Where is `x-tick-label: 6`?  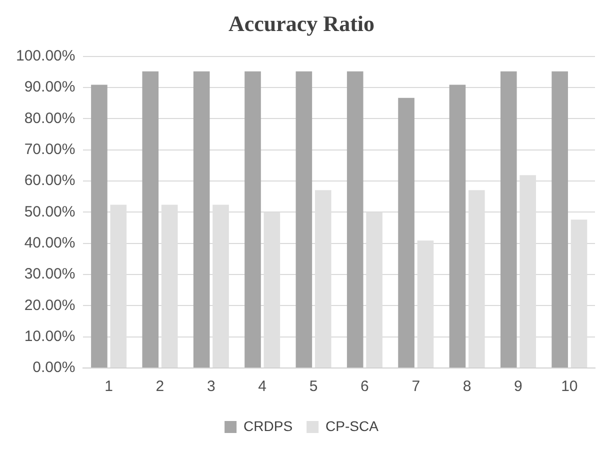 x-tick-label: 6 is located at coordinates (364, 387).